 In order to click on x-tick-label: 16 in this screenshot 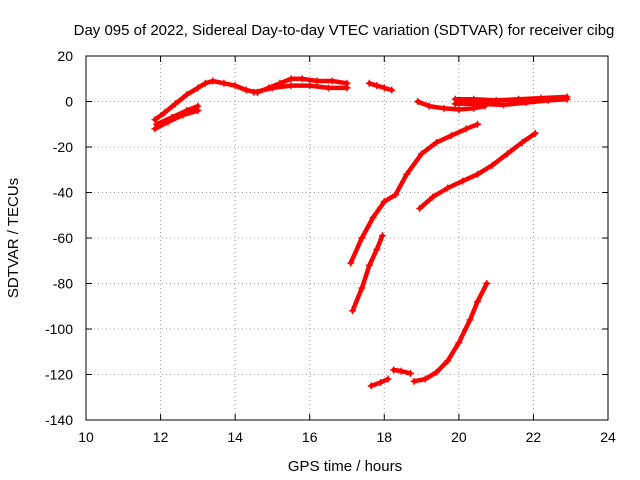, I will do `click(310, 437)`.